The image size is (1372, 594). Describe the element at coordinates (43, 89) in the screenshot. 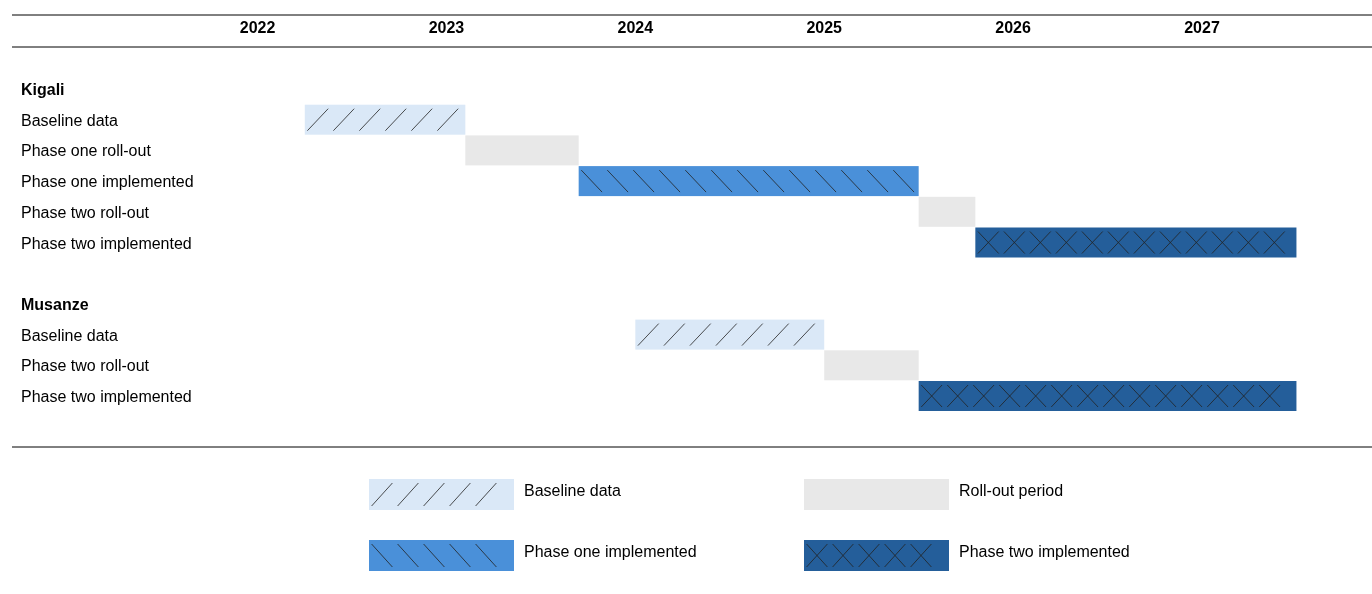

I see `y-tick-label: Kigali` at that location.